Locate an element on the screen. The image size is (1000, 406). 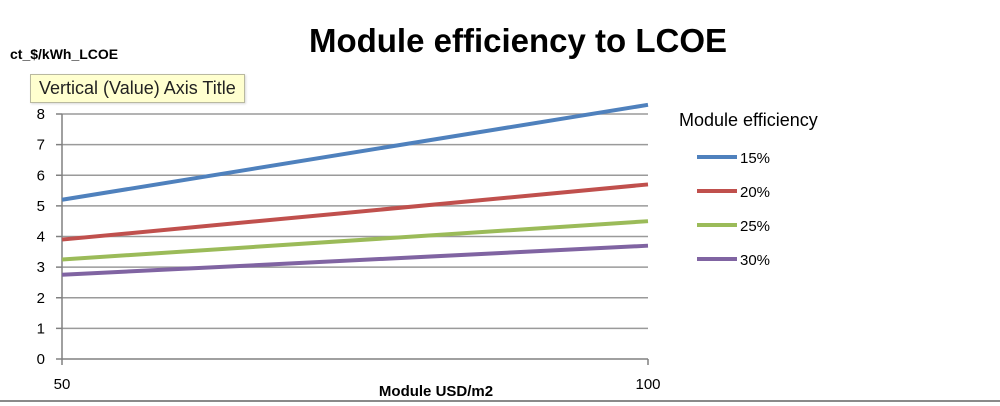
series-line-20pct is located at coordinates (355, 212).